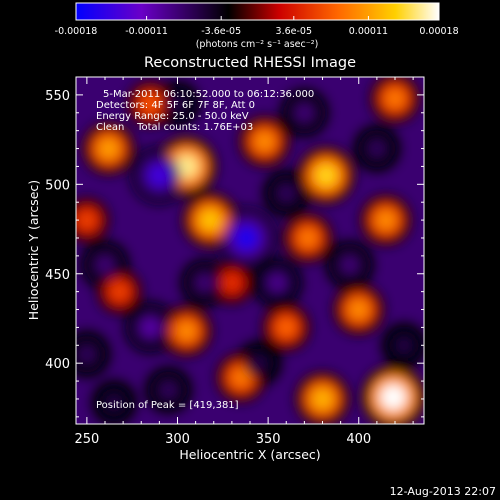 The width and height of the screenshot is (500, 500). I want to click on annotation-clean: Clean Total counts: 1.76E+03, so click(174, 127).